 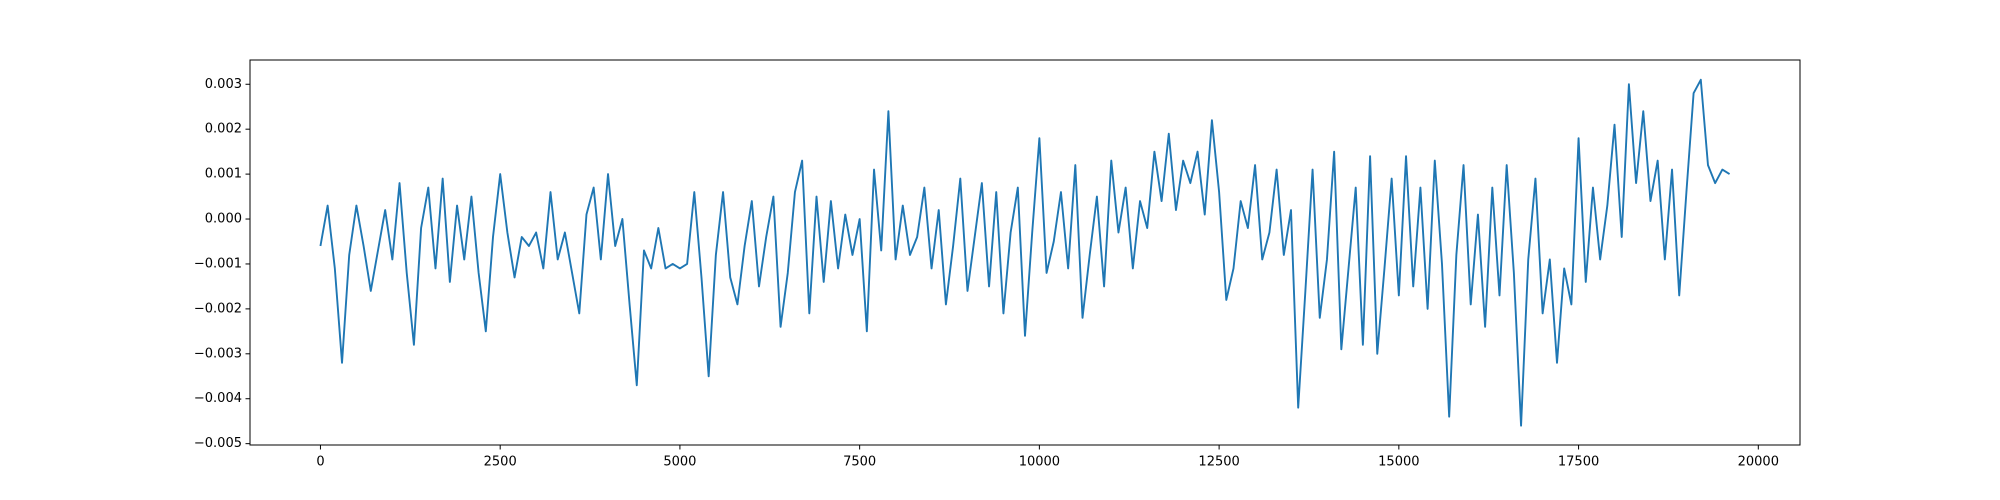 What do you see at coordinates (218, 308) in the screenshot?
I see `y-tick-label: −0.002` at bounding box center [218, 308].